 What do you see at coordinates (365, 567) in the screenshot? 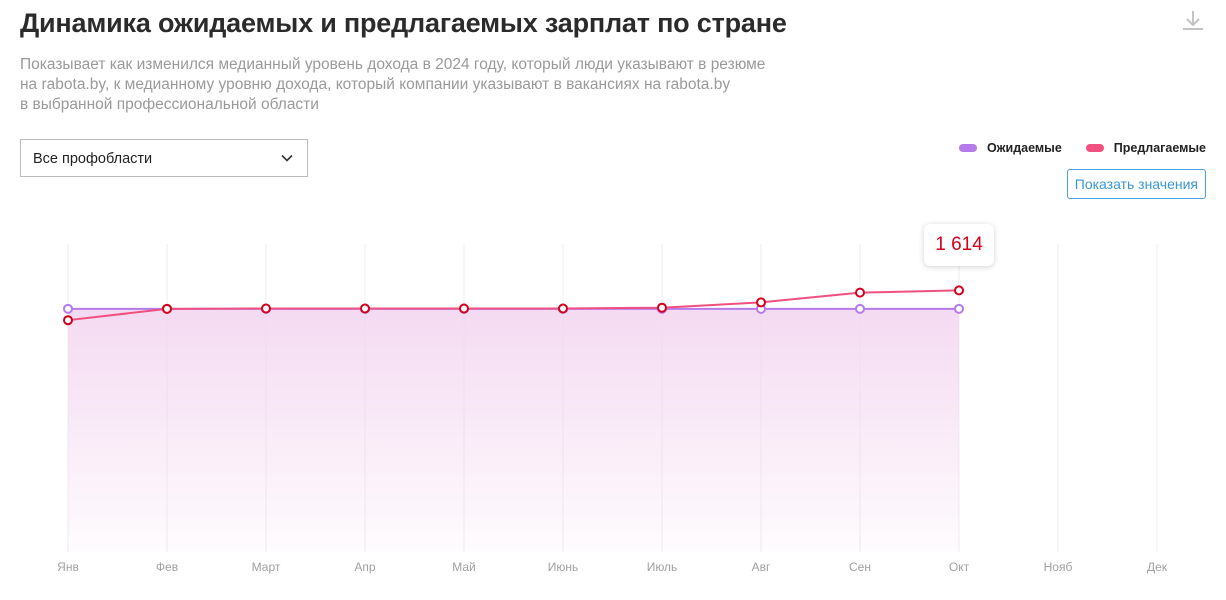
I see `x-tick-label: Апр` at bounding box center [365, 567].